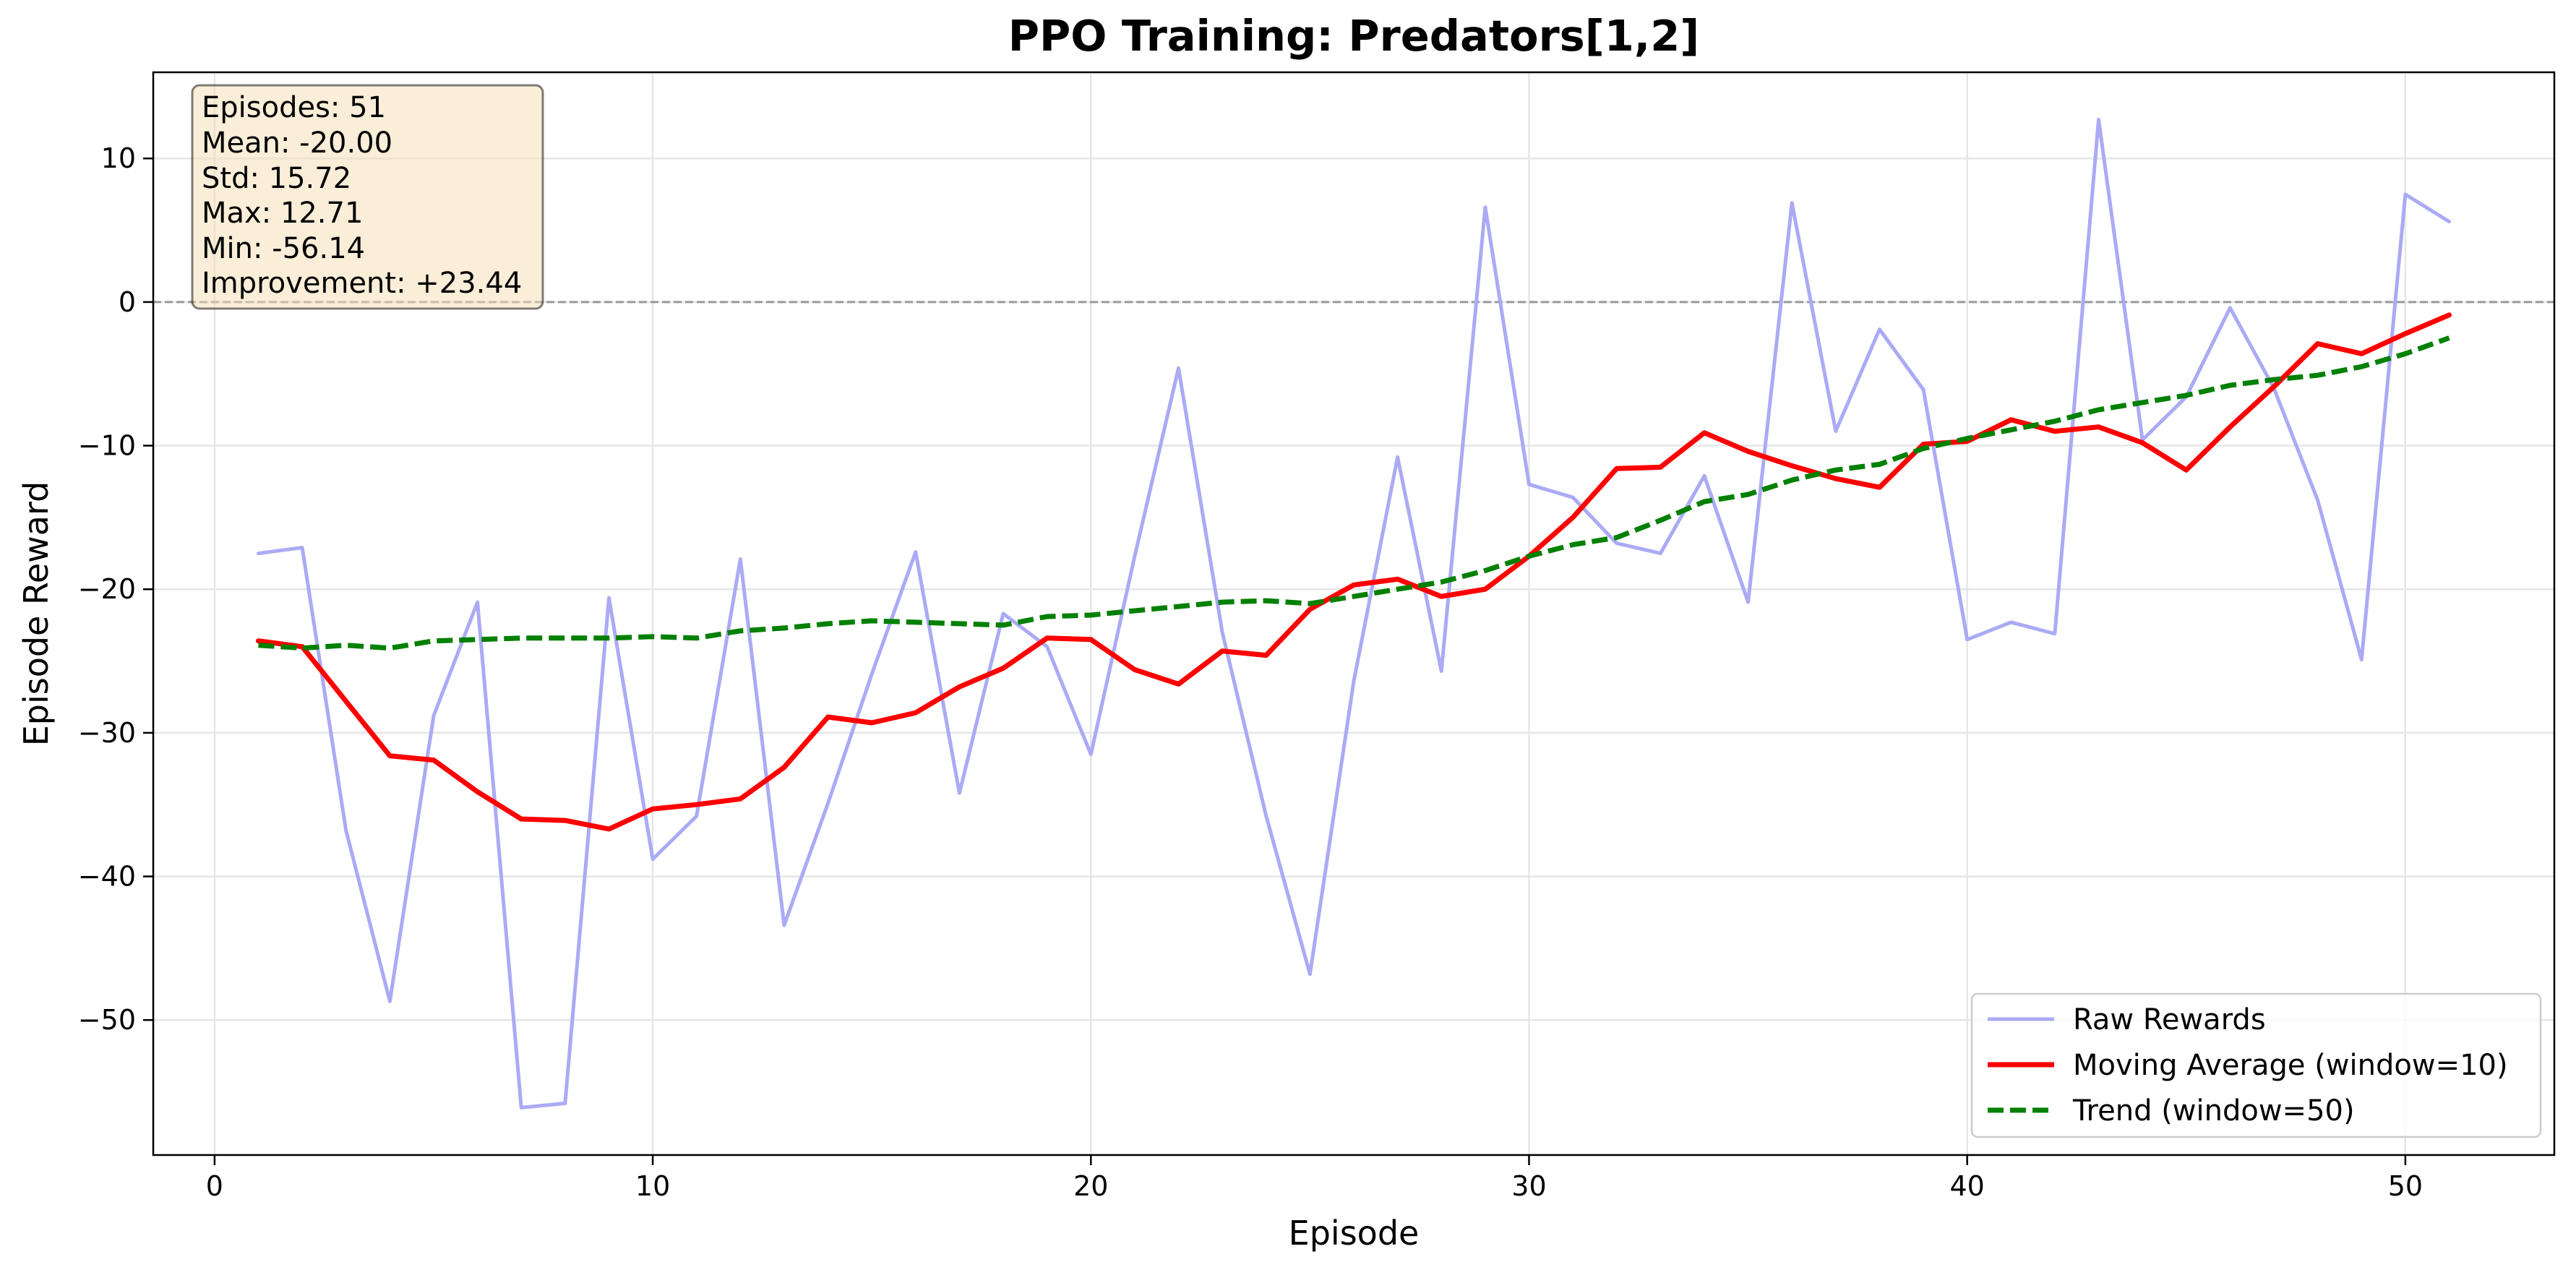 This screenshot has height=1275, width=2576. I want to click on x-tick-label: 10, so click(653, 1186).